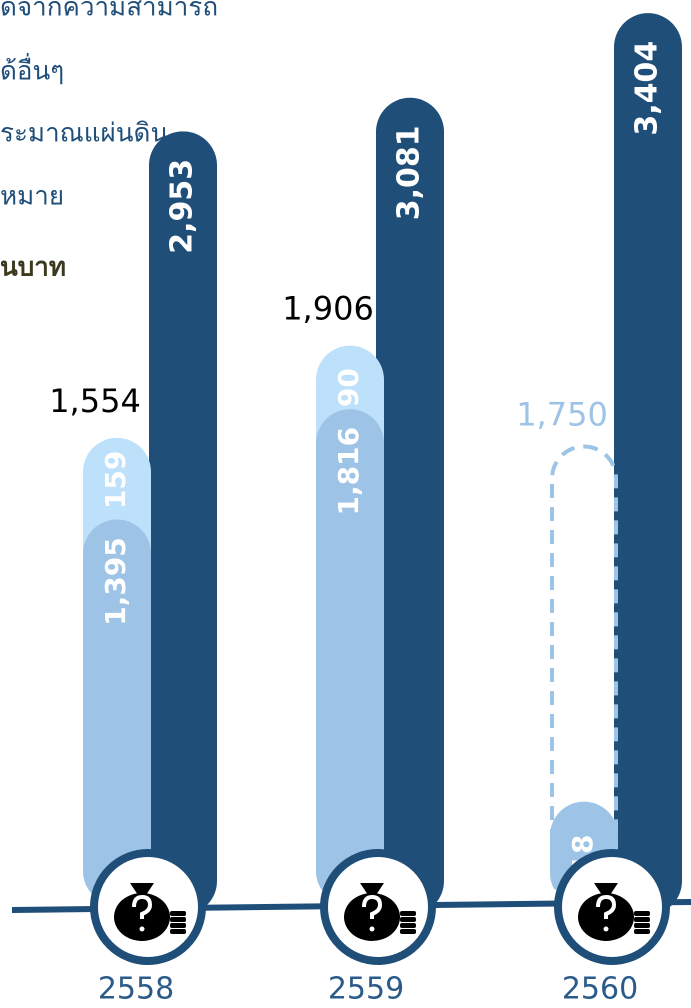 This screenshot has height=1008, width=691. Describe the element at coordinates (33, 268) in the screenshot. I see `legend-text: นบาท` at that location.